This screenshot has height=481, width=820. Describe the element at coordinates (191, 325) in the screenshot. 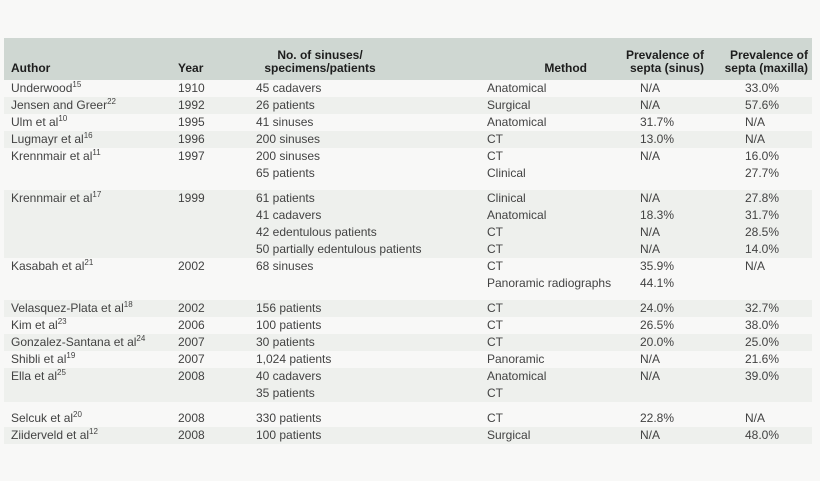

I see `cell-year: 2006` at that location.